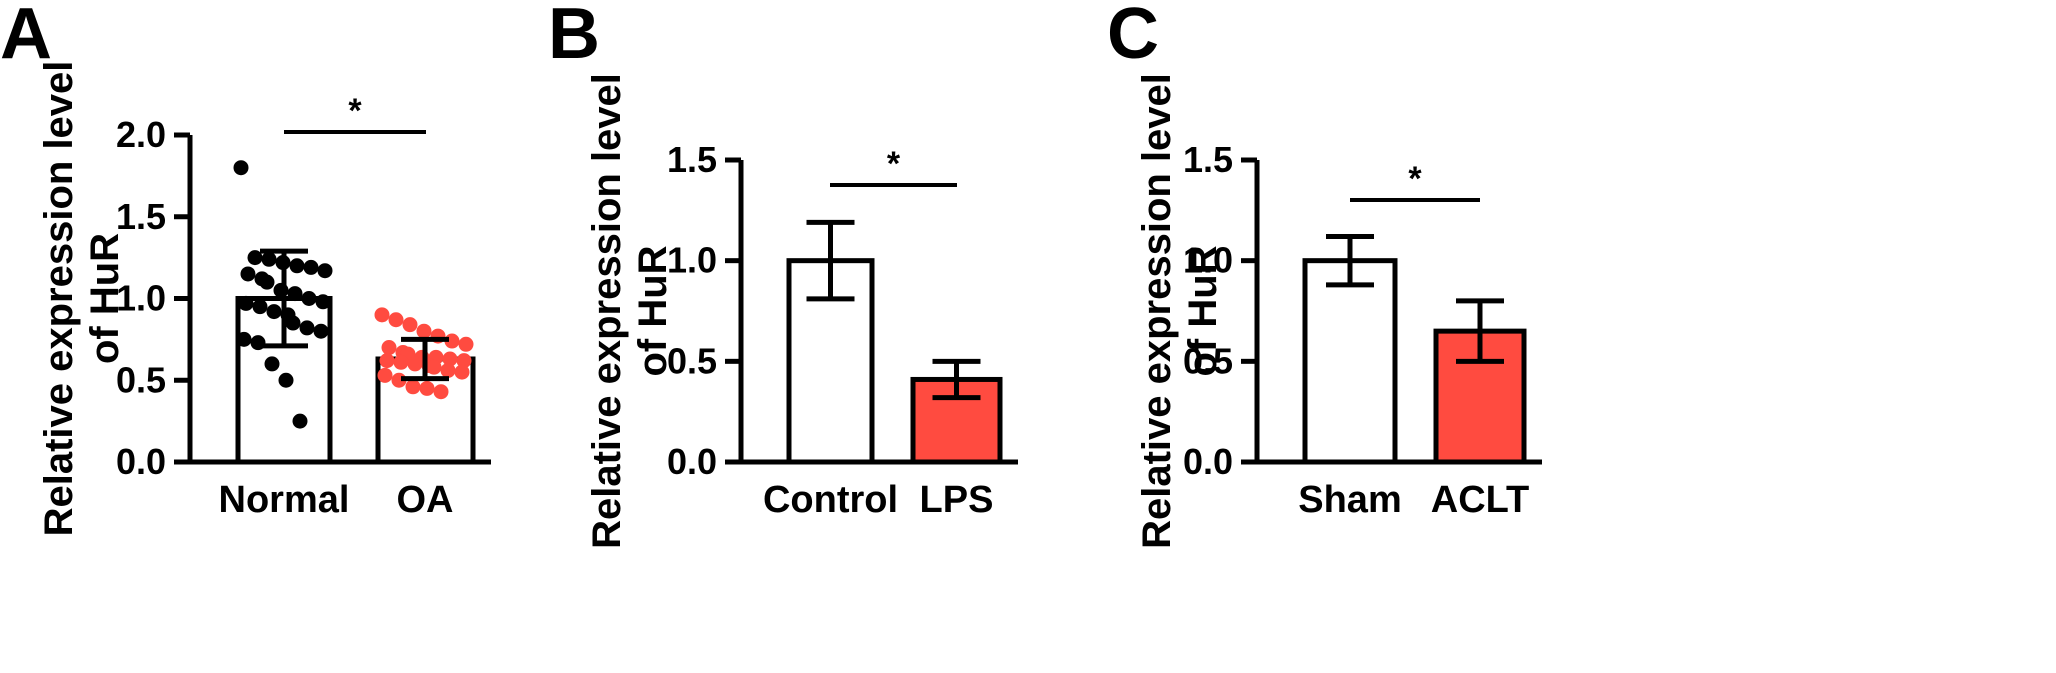  What do you see at coordinates (1480, 500) in the screenshot?
I see `x-tick-label: ACLT` at bounding box center [1480, 500].